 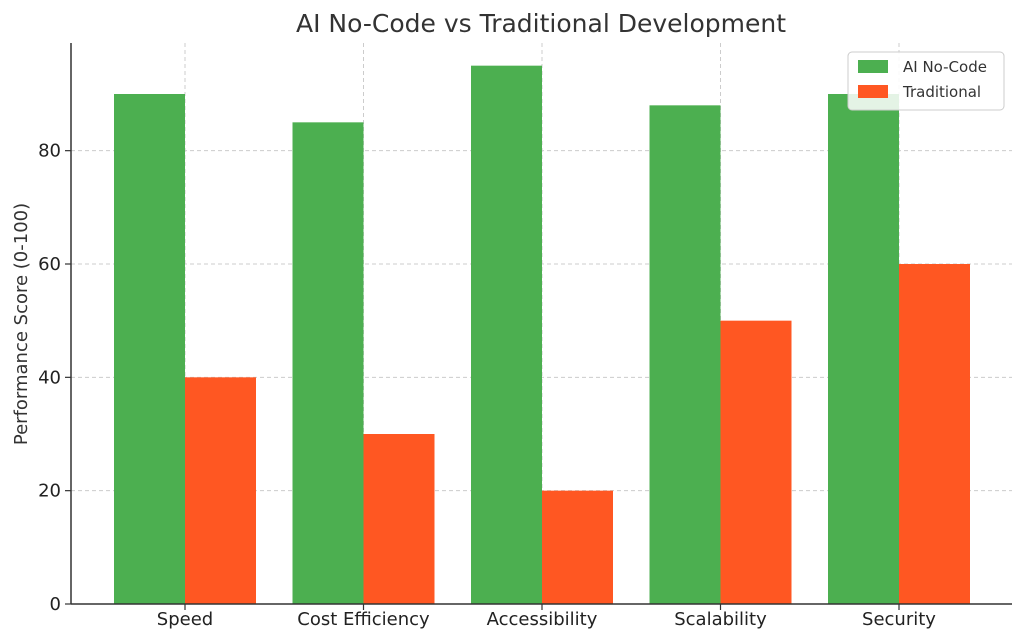 What do you see at coordinates (945, 67) in the screenshot?
I see `legend-label-ai-no-code: AI No-Code` at bounding box center [945, 67].